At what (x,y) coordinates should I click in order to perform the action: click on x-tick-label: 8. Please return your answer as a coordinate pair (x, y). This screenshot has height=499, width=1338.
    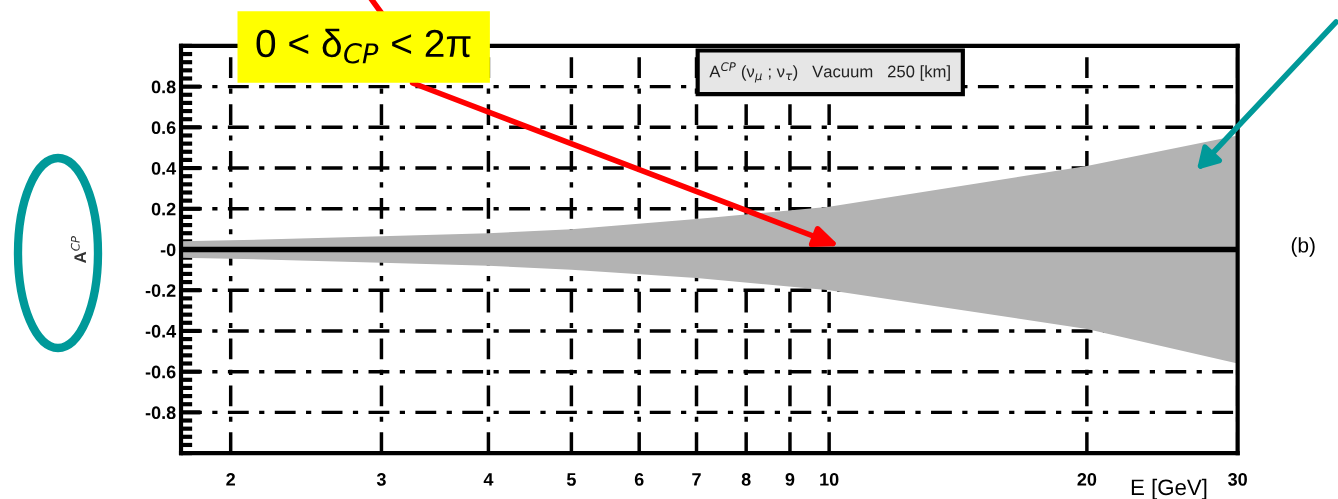
    Looking at the image, I should click on (746, 479).